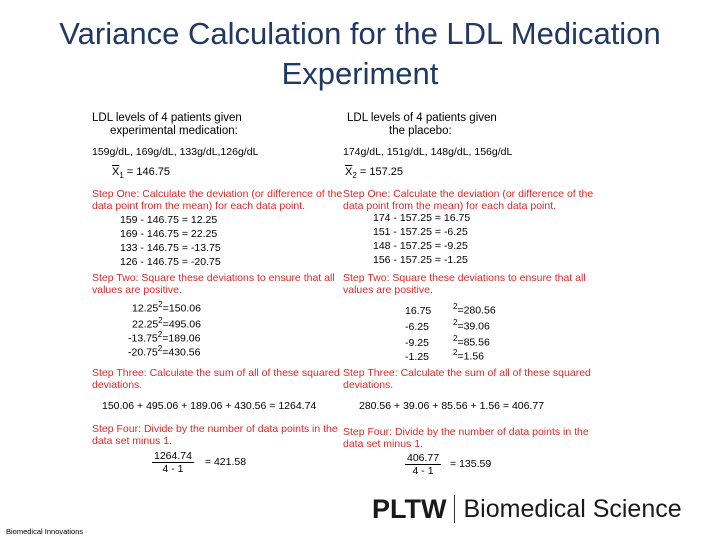 This screenshot has height=540, width=720. What do you see at coordinates (174, 131) in the screenshot?
I see `left-header-line2: experimental medication:` at bounding box center [174, 131].